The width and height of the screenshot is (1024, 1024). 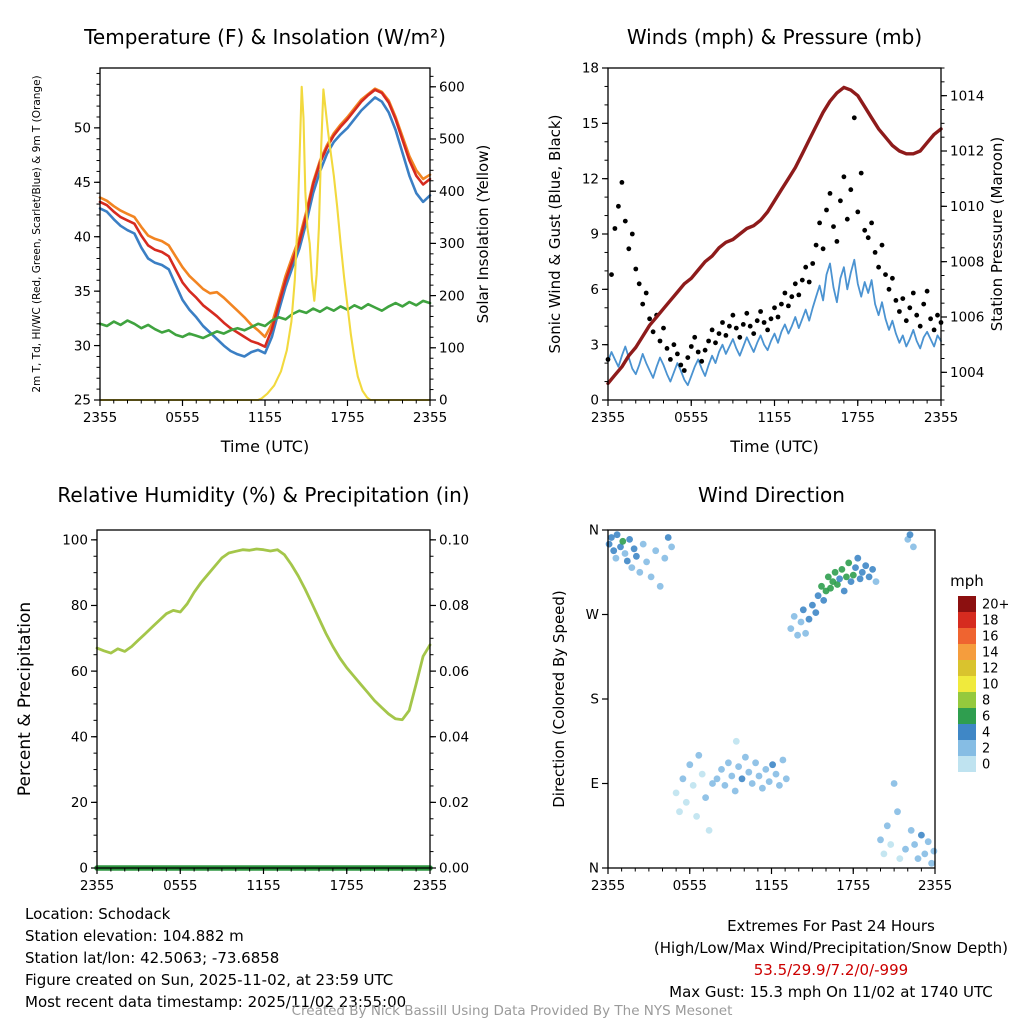 What do you see at coordinates (454, 672) in the screenshot?
I see `y-tick-label: 0.06` at bounding box center [454, 672].